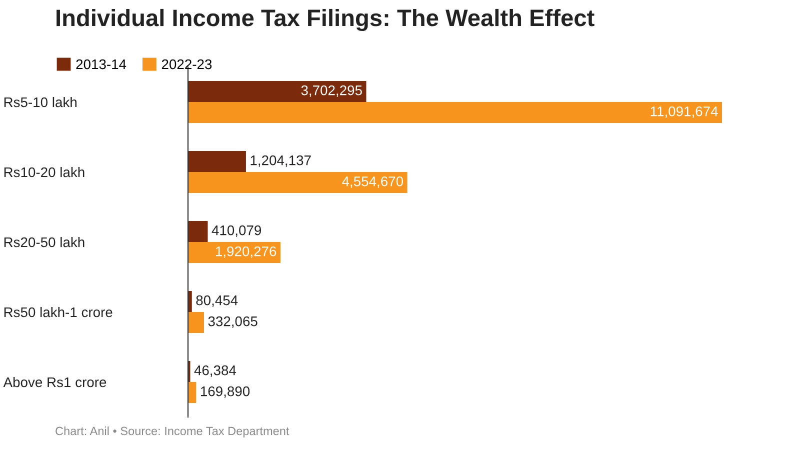  Describe the element at coordinates (173, 432) in the screenshot. I see `text: Chart: Anil • Source: Income Tax Department` at that location.